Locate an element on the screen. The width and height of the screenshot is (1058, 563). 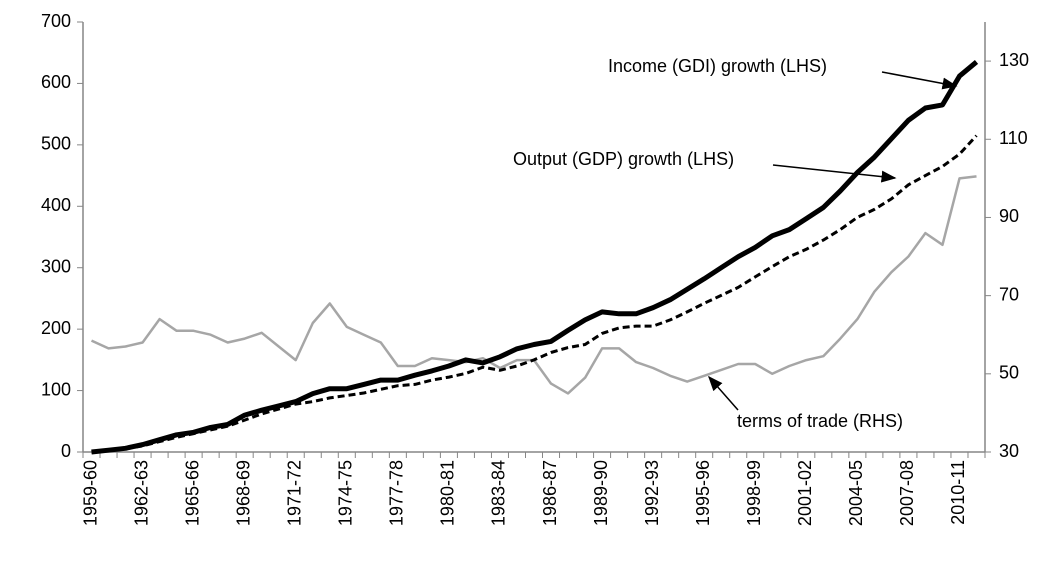
x-tick-label: 2004-05 is located at coordinates (856, 493).